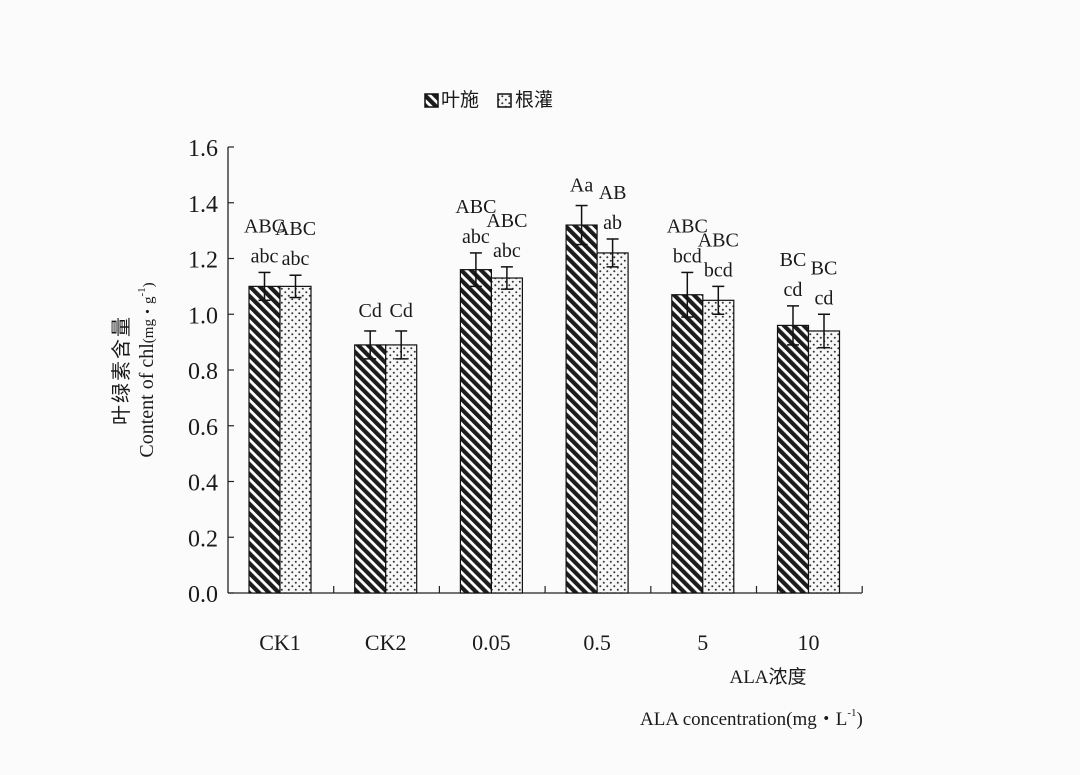 The width and height of the screenshot is (1080, 775). I want to click on x-tick-label: 0.5, so click(597, 642).